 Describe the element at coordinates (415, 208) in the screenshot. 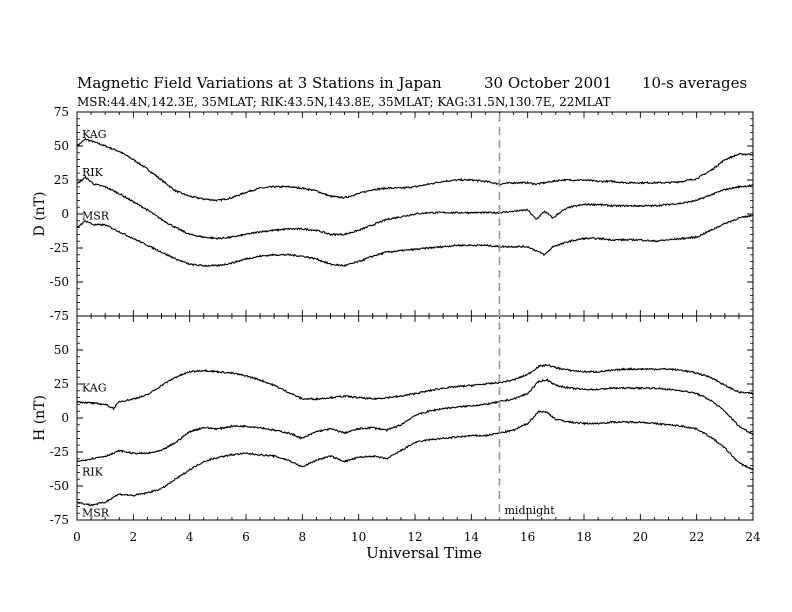

I see `series-line-d-rik` at that location.